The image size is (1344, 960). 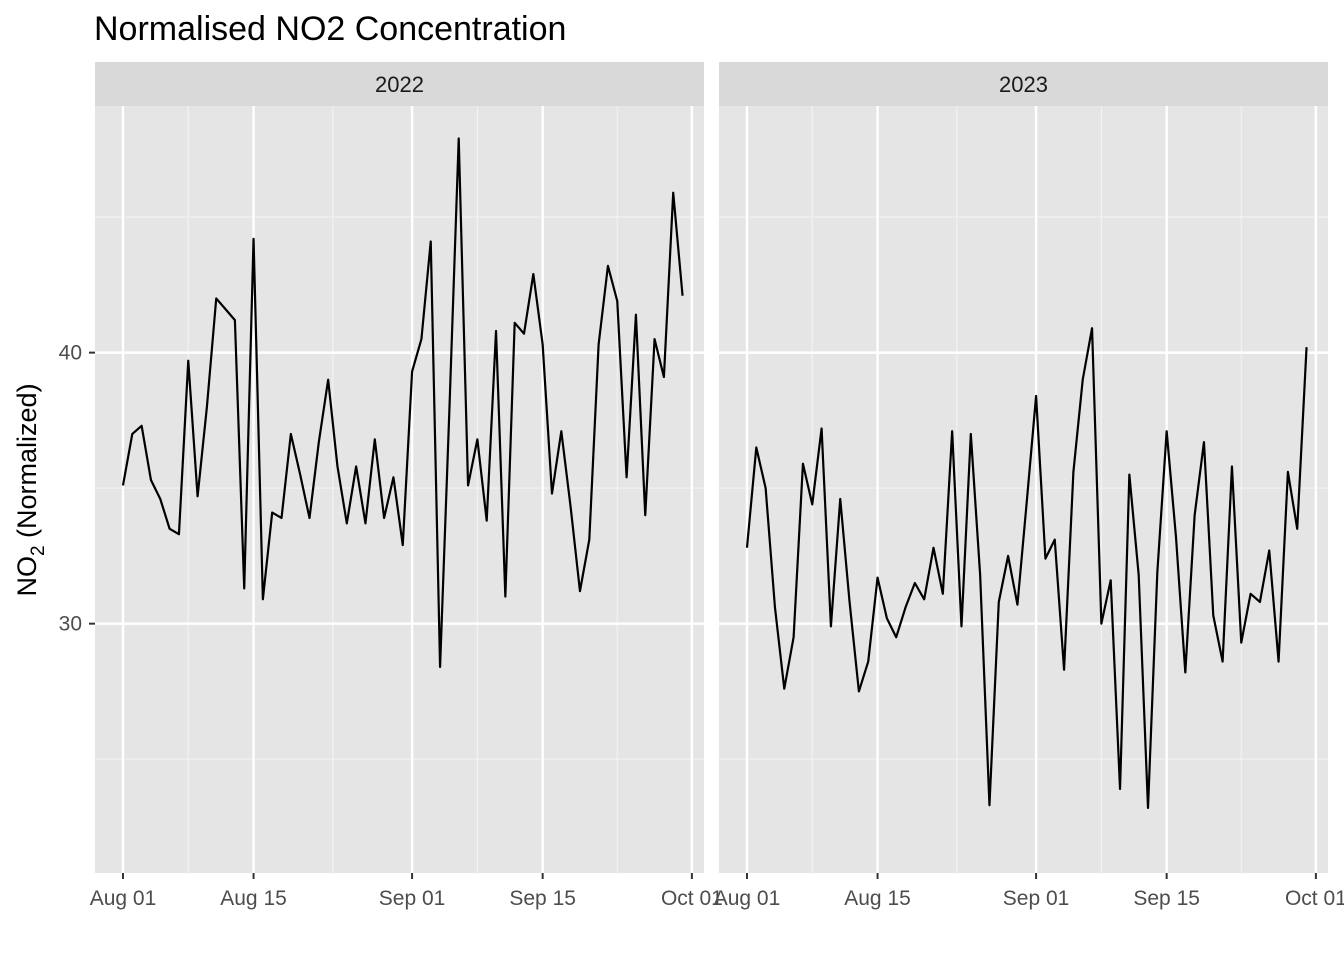 I want to click on y-tick-label: 40, so click(x=70, y=353).